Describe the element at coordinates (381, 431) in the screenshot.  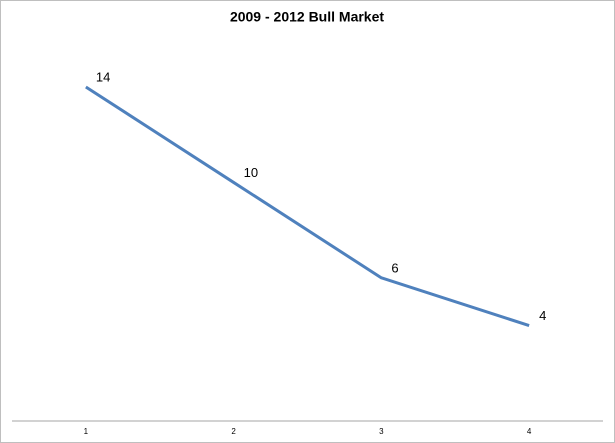
I see `x-tick-label: 3` at that location.